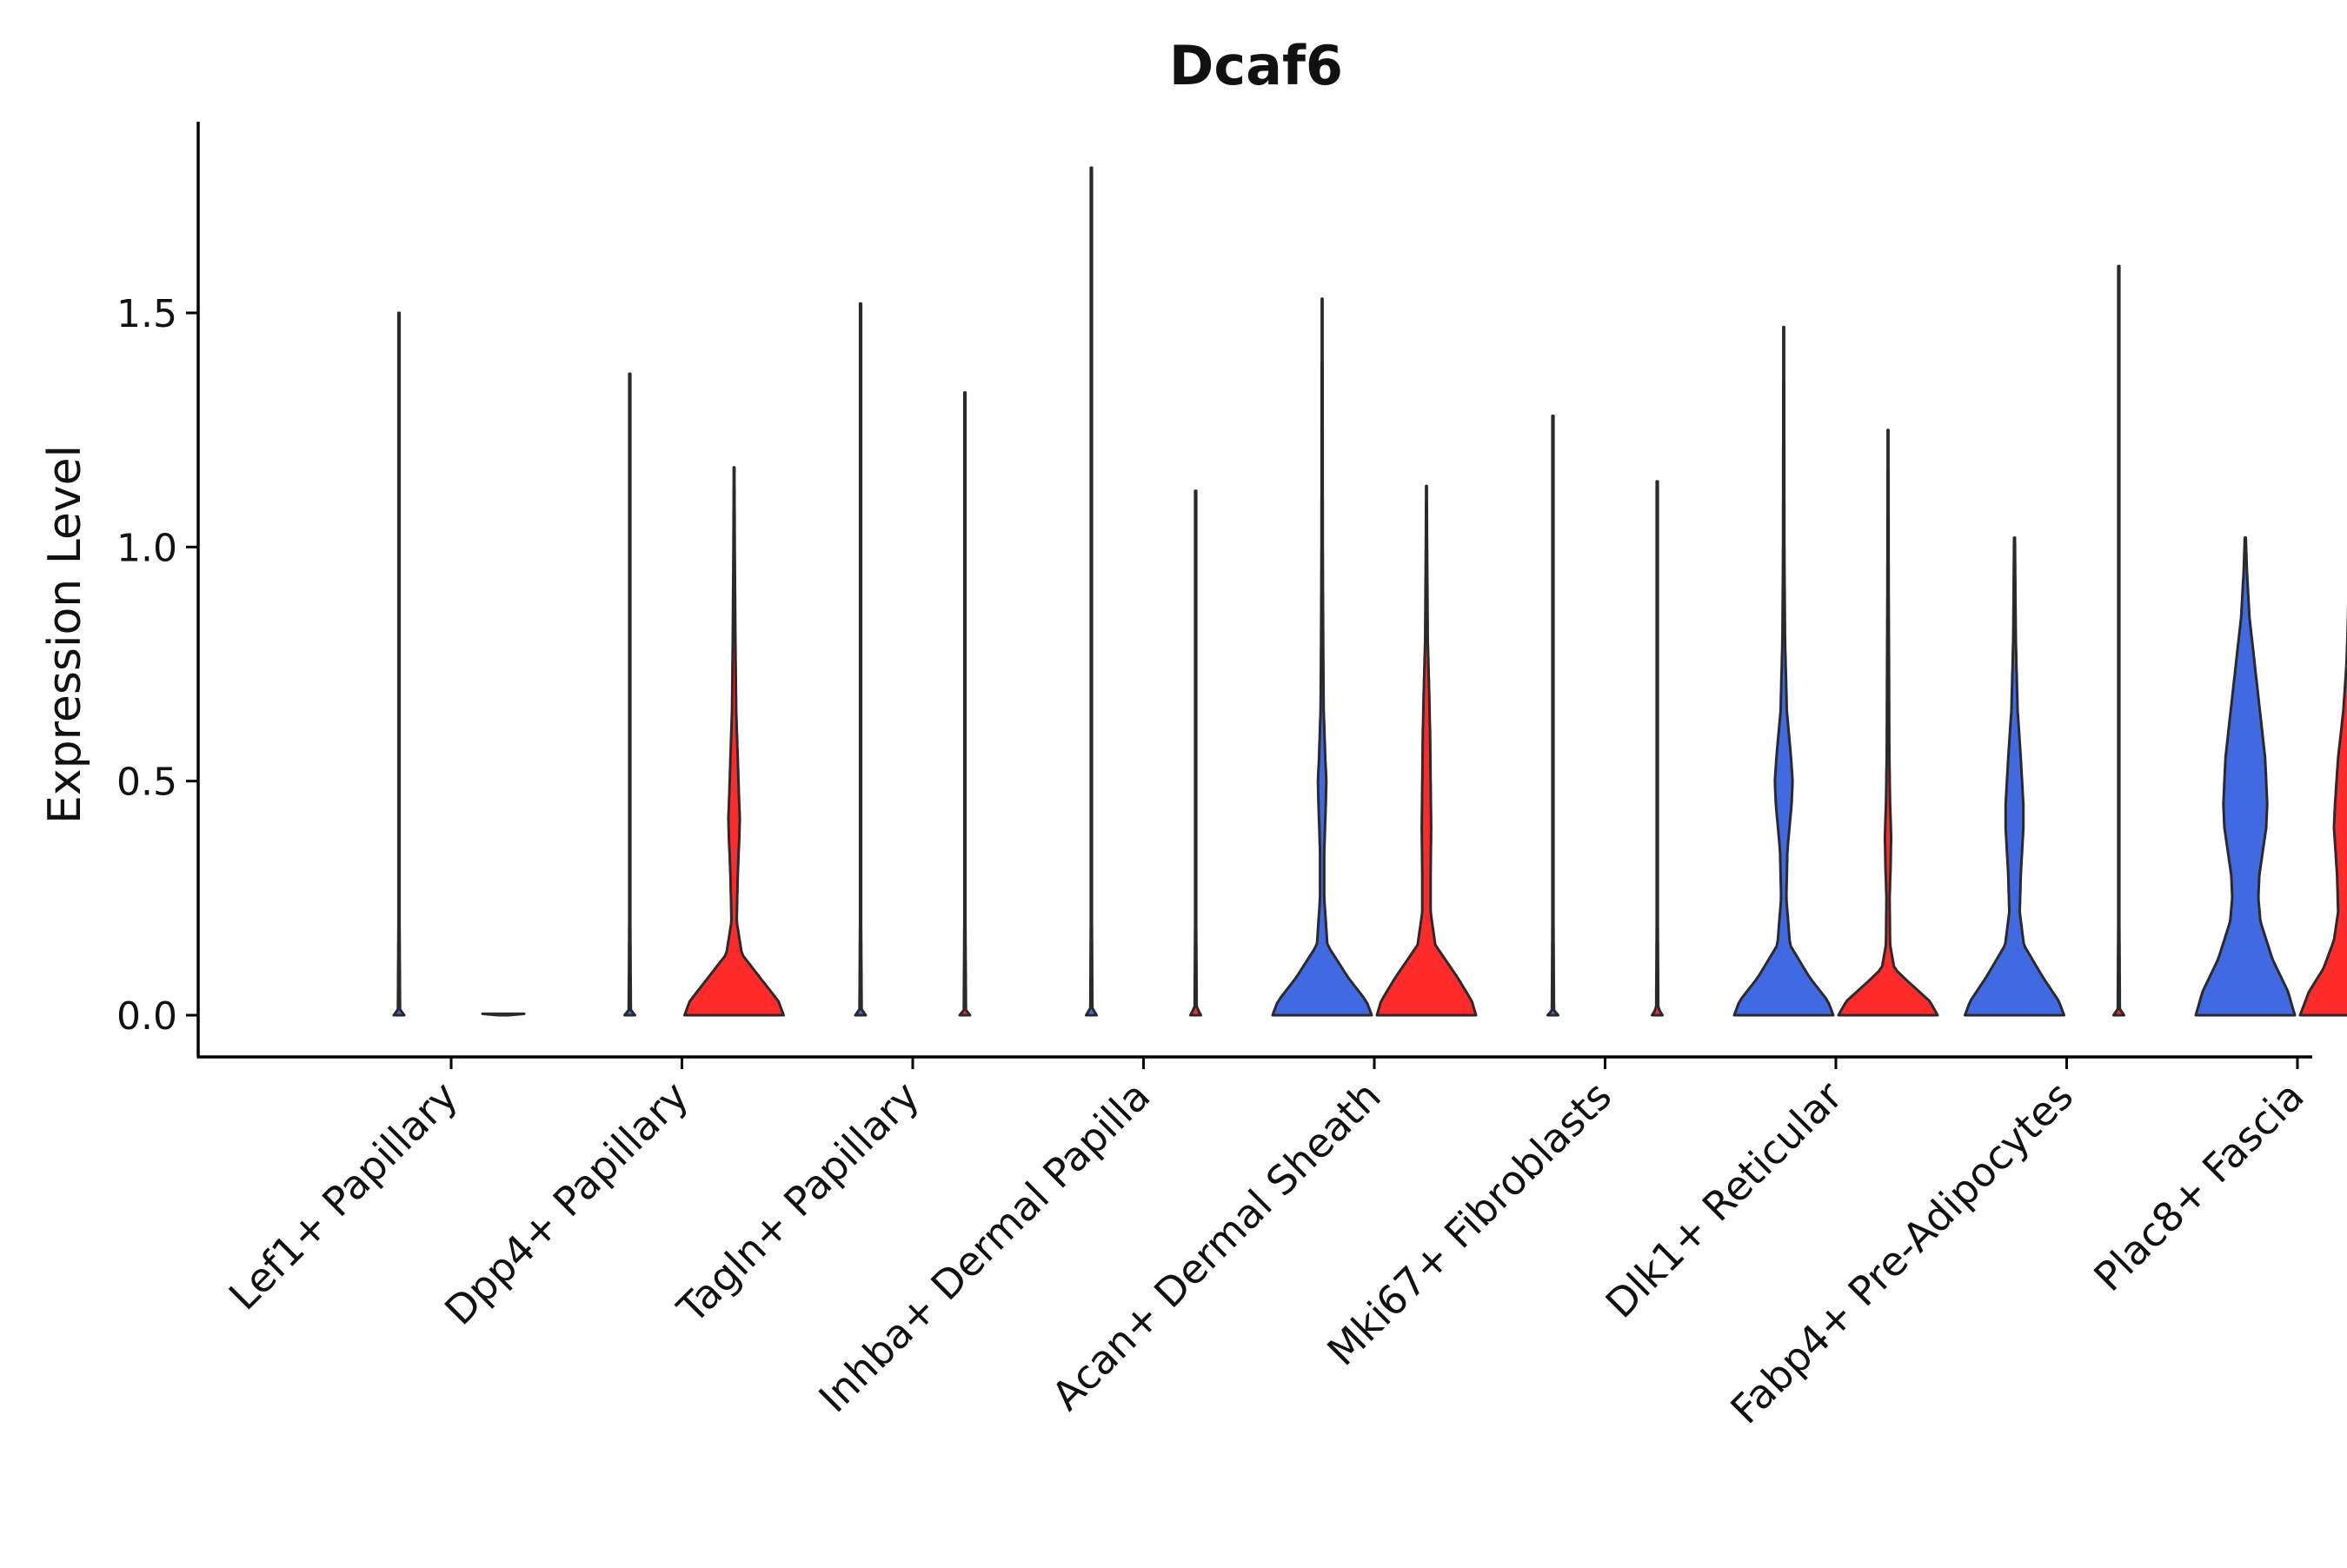  What do you see at coordinates (1256, 65) in the screenshot?
I see `chart-title: Dcaf6` at bounding box center [1256, 65].